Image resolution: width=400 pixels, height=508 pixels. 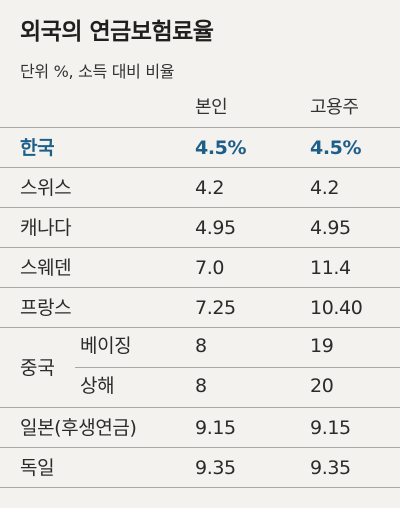 I want to click on table-header-row: 본인 고용주, so click(x=200, y=108).